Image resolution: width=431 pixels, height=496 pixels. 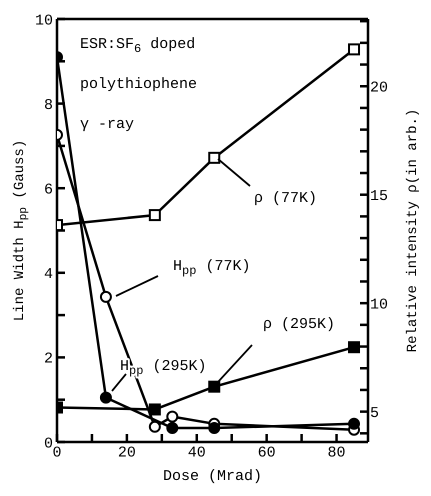 What do you see at coordinates (127, 453) in the screenshot?
I see `x-tick-label: 20` at bounding box center [127, 453].